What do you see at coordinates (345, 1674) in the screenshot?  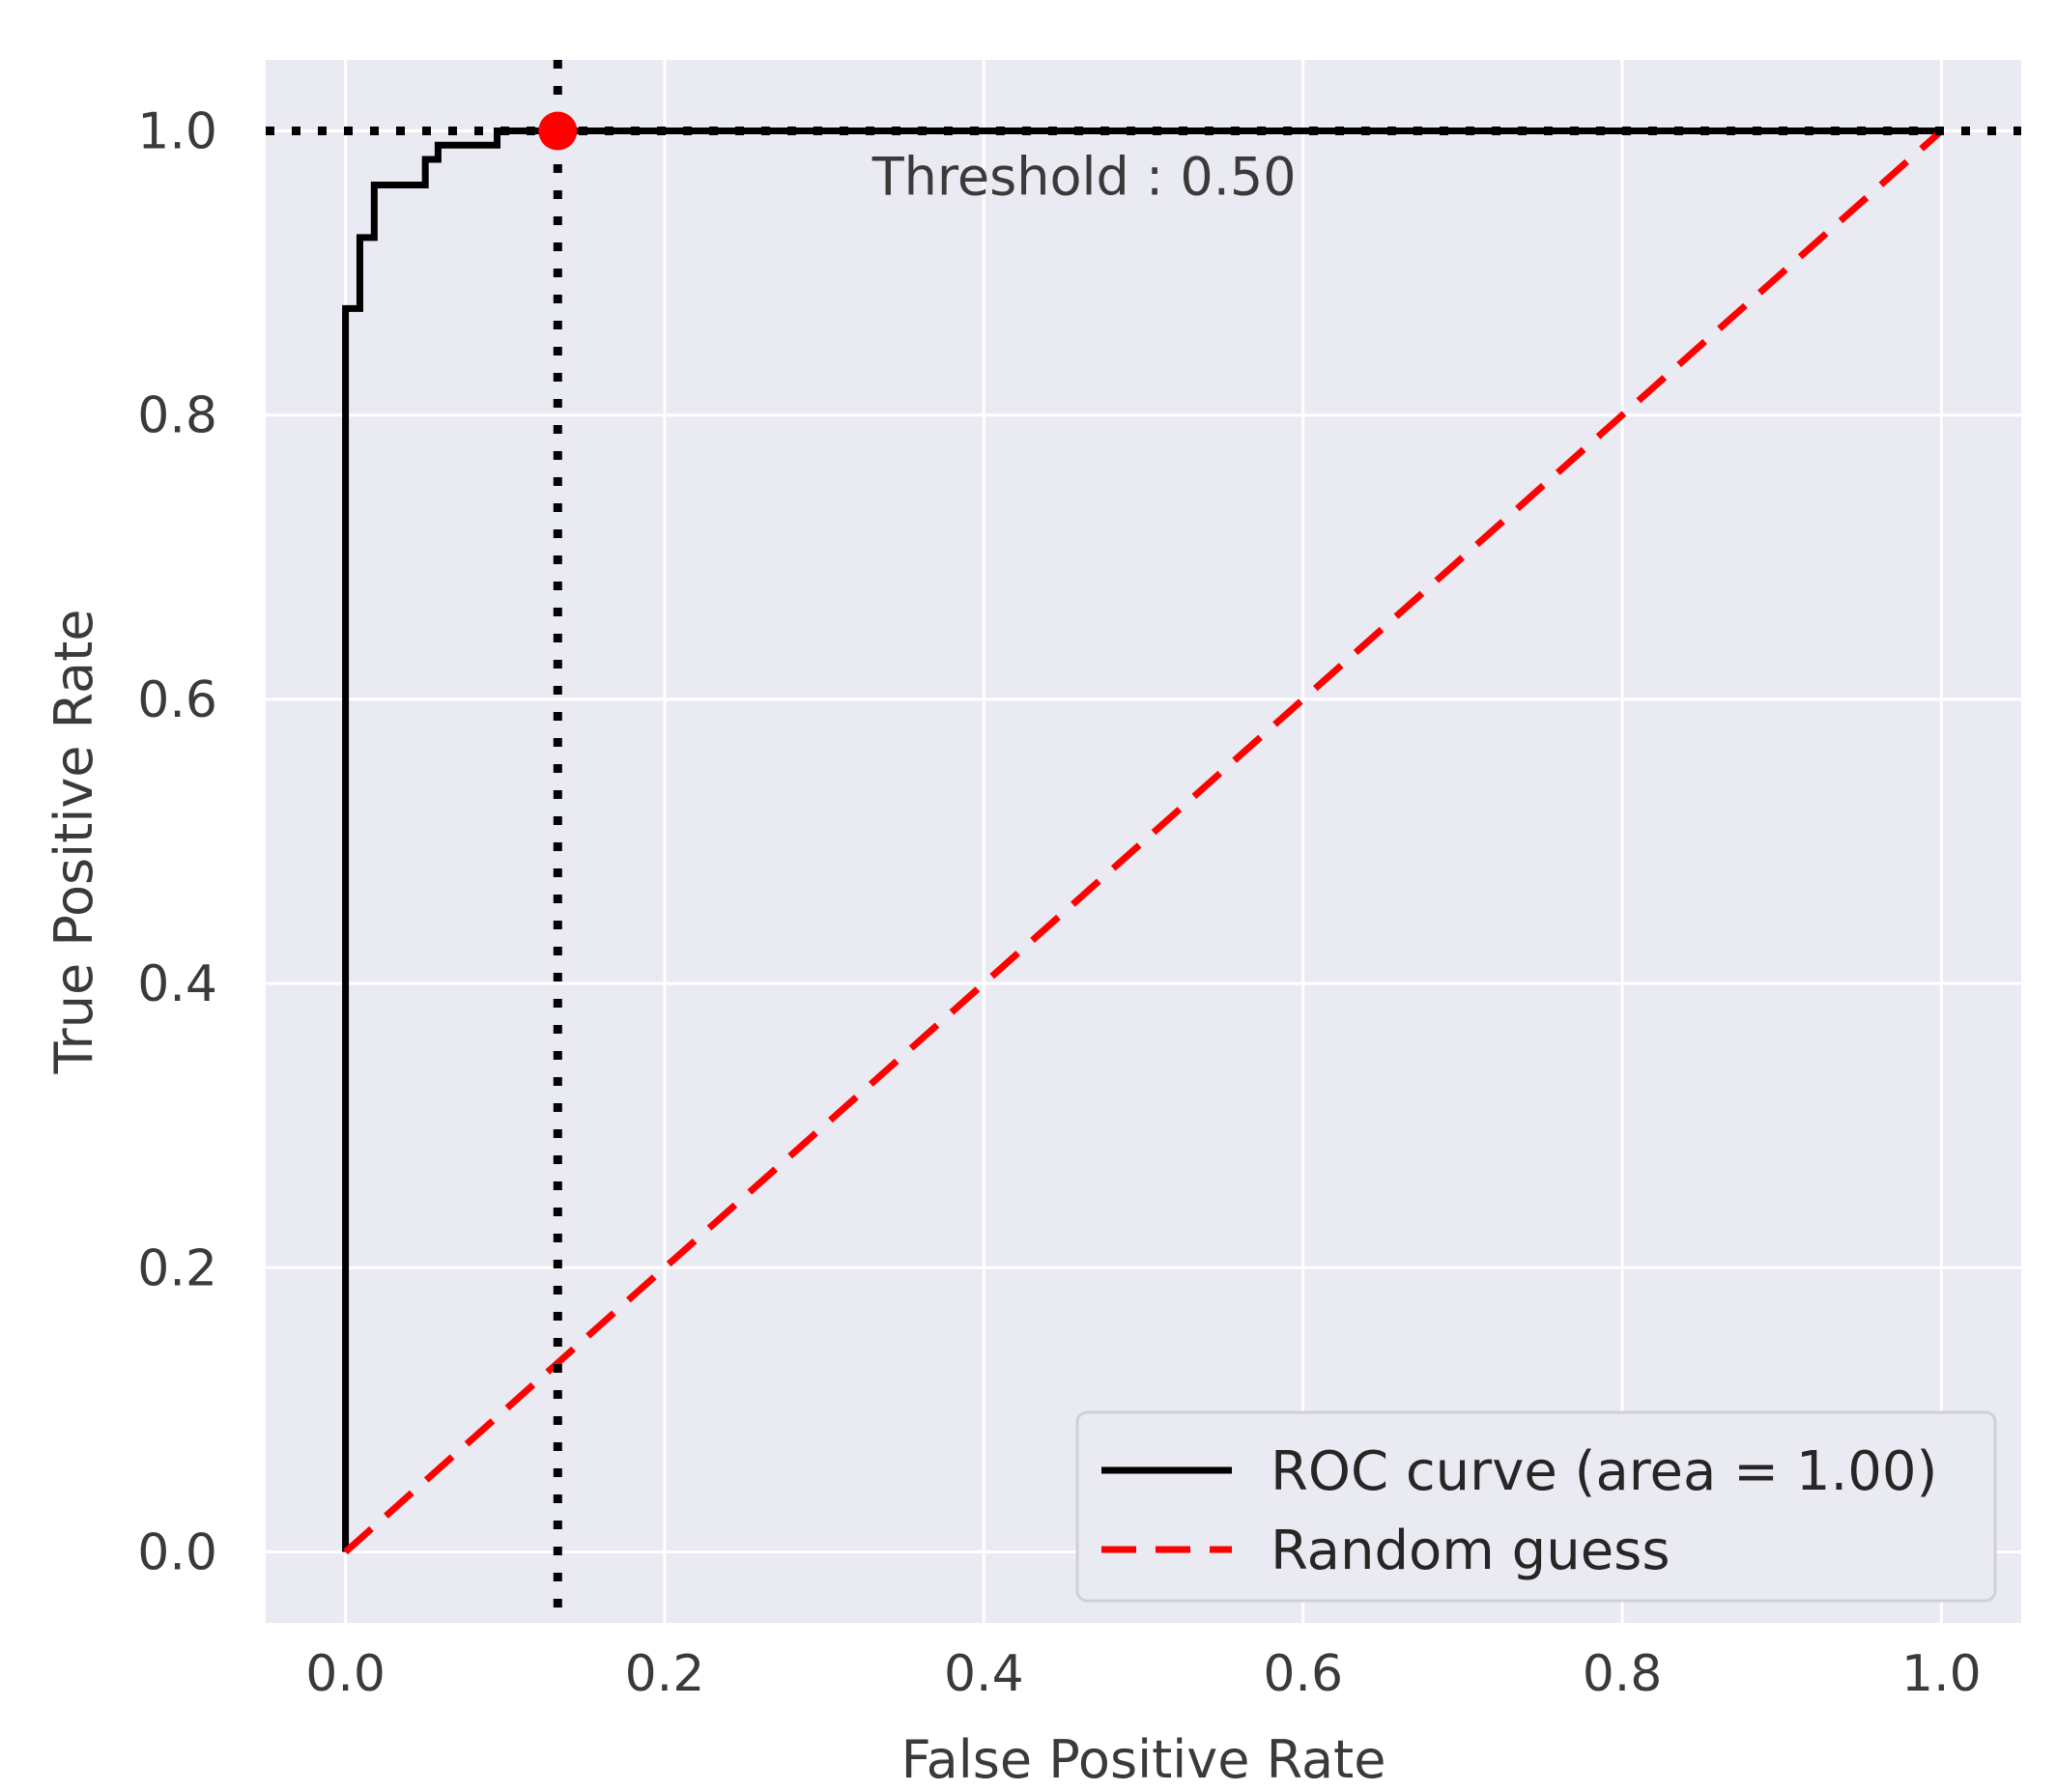 I see `x-tick-label: 0.0` at bounding box center [345, 1674].